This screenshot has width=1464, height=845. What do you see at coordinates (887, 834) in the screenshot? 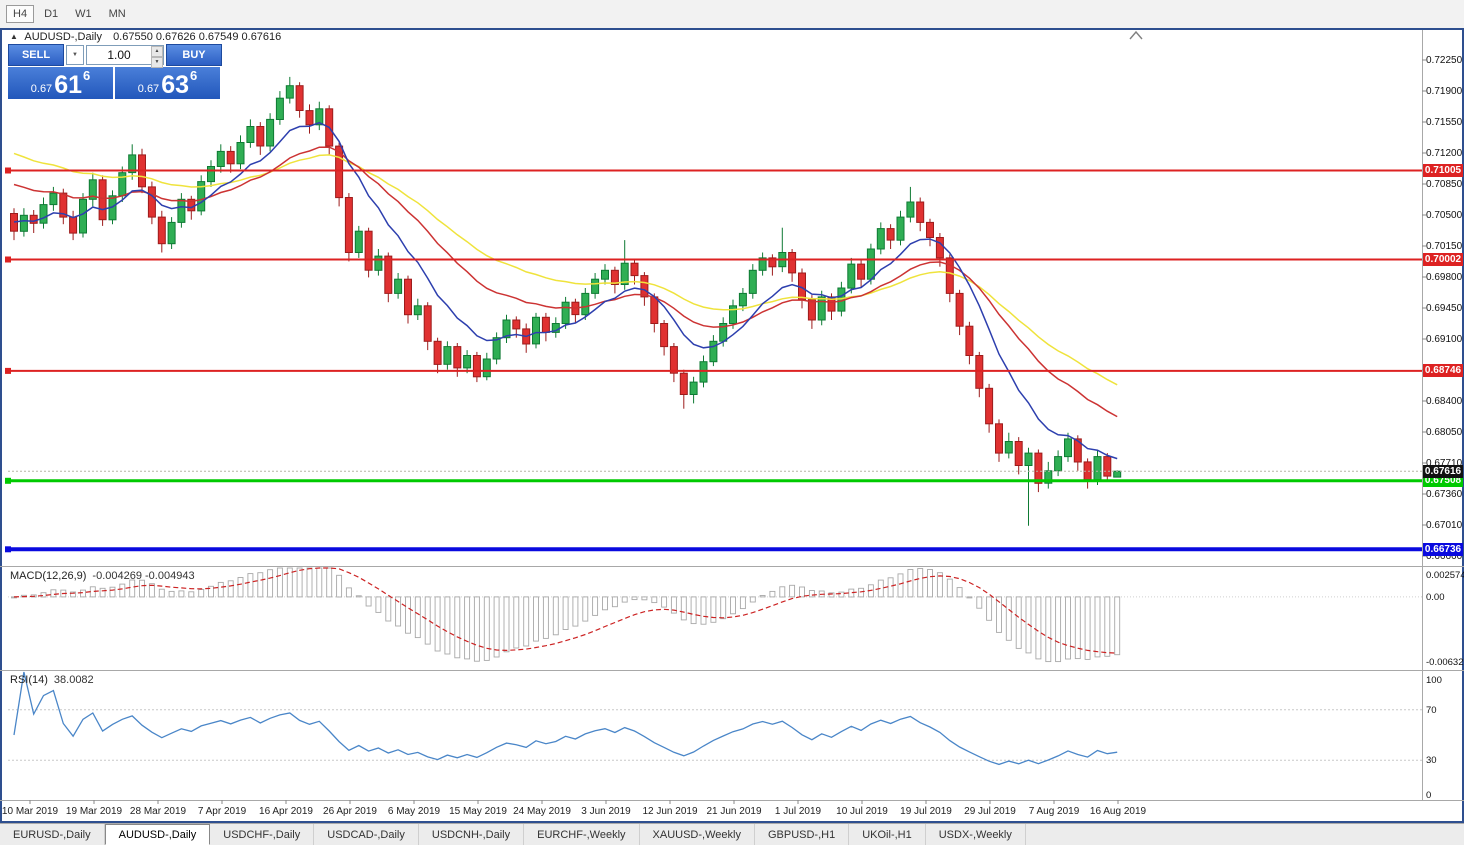
I see `chart-tab-ukoil: UKOil-,H1` at bounding box center [887, 834].